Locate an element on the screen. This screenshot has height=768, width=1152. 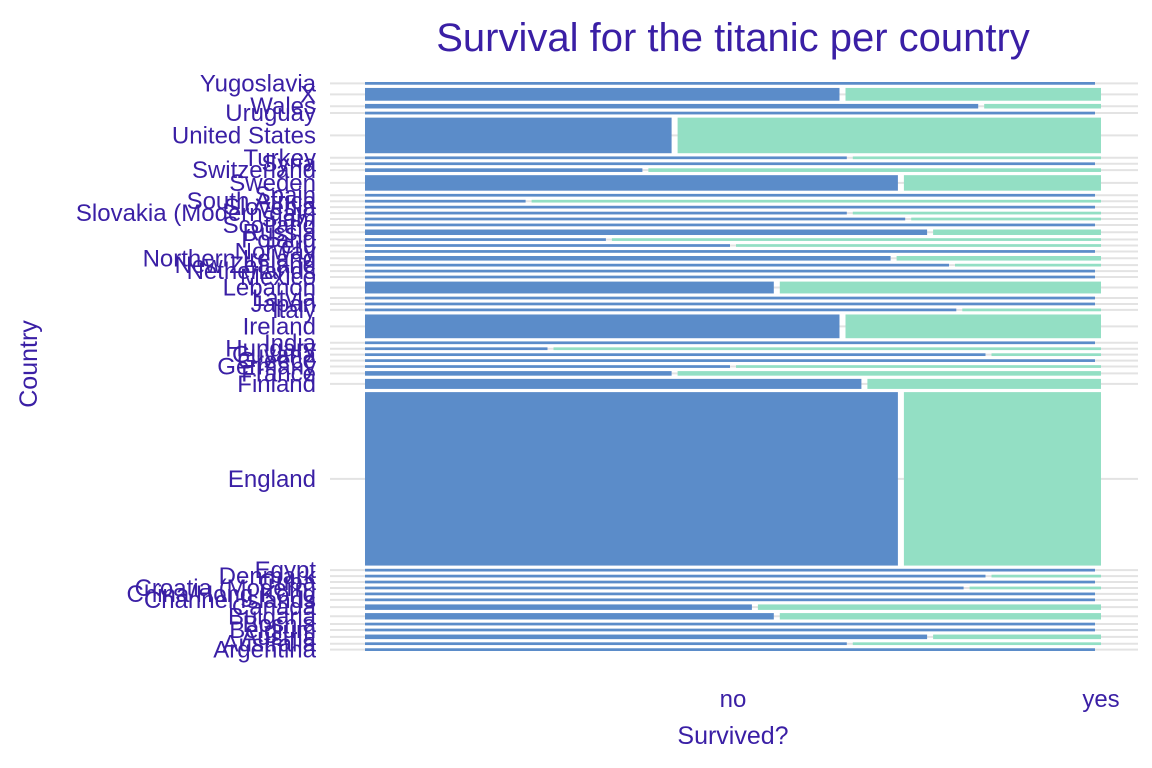
bar-no-guyana is located at coordinates (675, 355).